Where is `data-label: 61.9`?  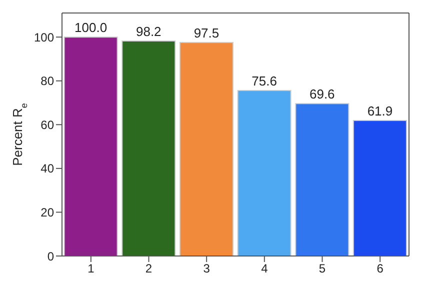 data-label: 61.9 is located at coordinates (380, 110).